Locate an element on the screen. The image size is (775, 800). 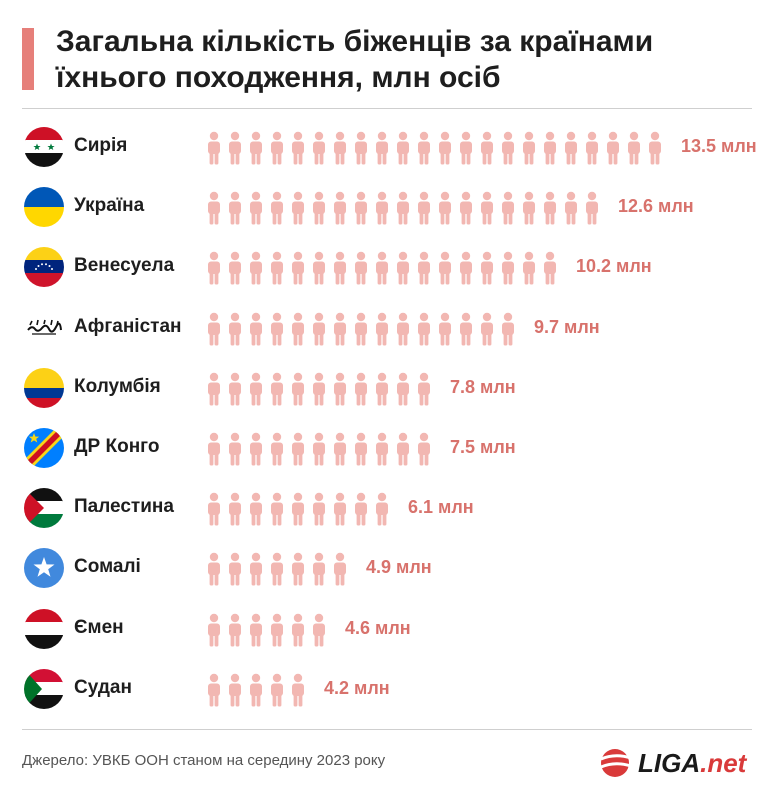
chart-row: Судан 4.2 млн is located at coordinates (387, 691).